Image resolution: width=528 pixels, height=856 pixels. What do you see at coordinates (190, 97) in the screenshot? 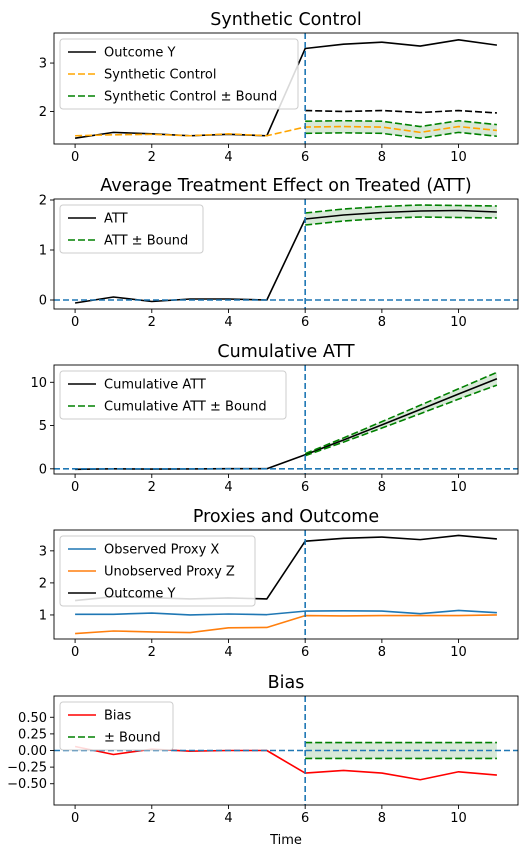
I see `legend-entry: Synthetic Control ± Bound` at bounding box center [190, 97].